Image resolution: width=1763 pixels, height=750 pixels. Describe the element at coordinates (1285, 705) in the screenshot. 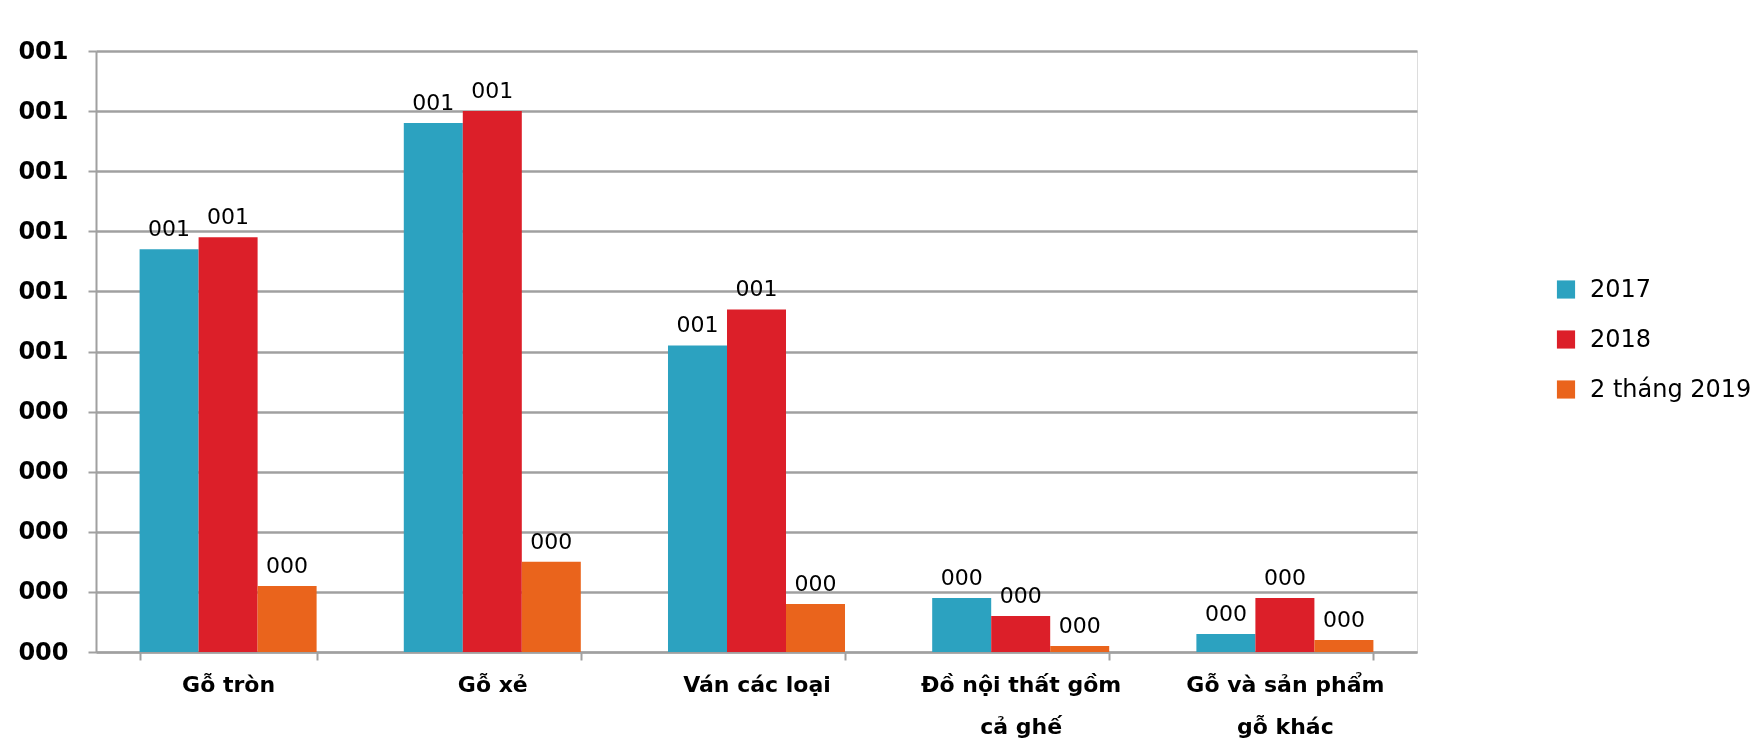

I see `x-tick-label: Gỗ và sản phẩm gỗ khác` at that location.